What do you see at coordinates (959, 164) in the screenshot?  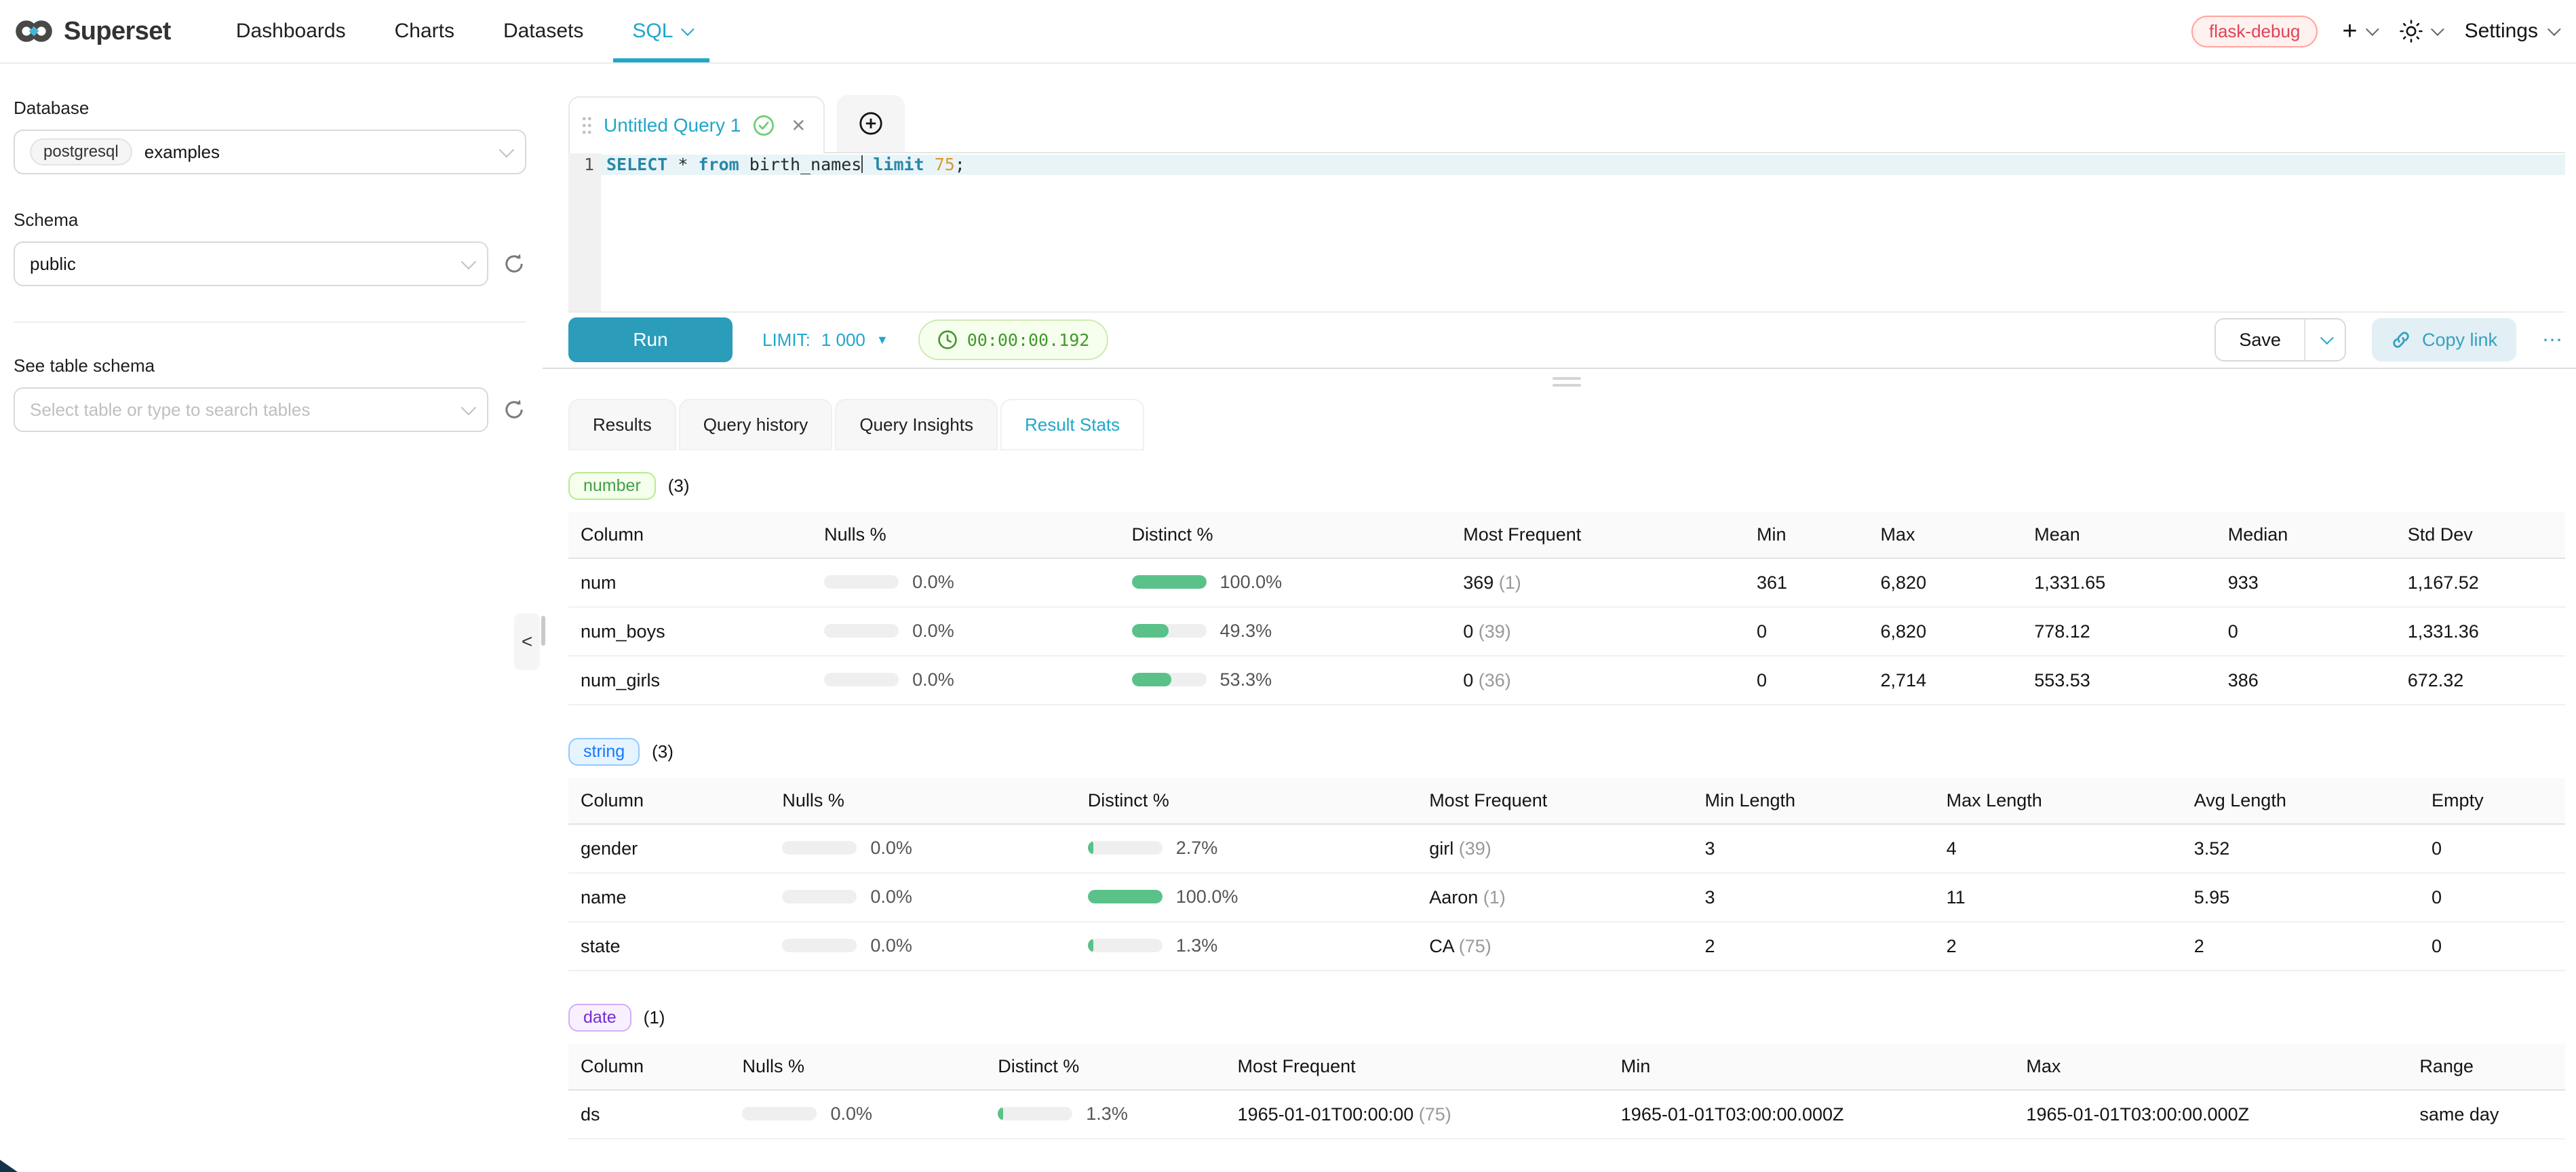 I see `code-token: ;` at bounding box center [959, 164].